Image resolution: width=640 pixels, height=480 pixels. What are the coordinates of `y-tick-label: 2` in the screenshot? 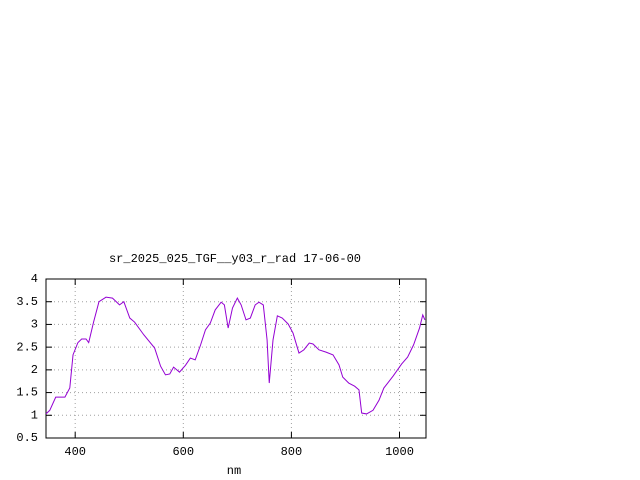 It's located at (34, 370).